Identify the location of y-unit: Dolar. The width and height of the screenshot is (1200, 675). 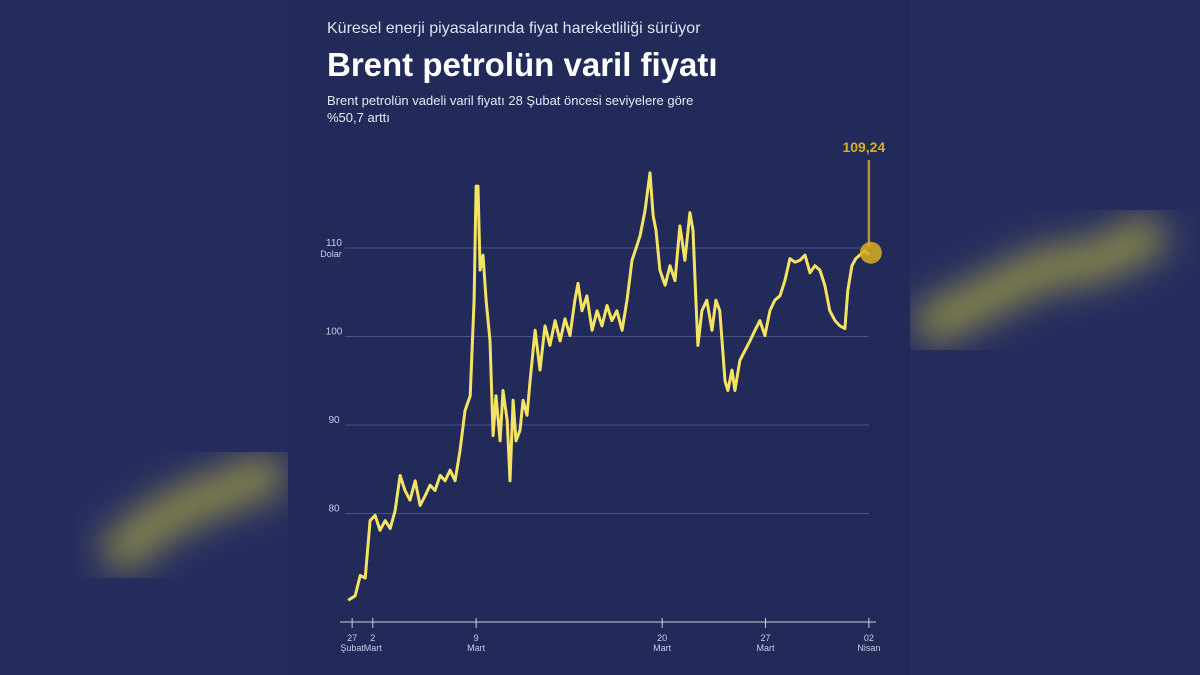
(331, 254).